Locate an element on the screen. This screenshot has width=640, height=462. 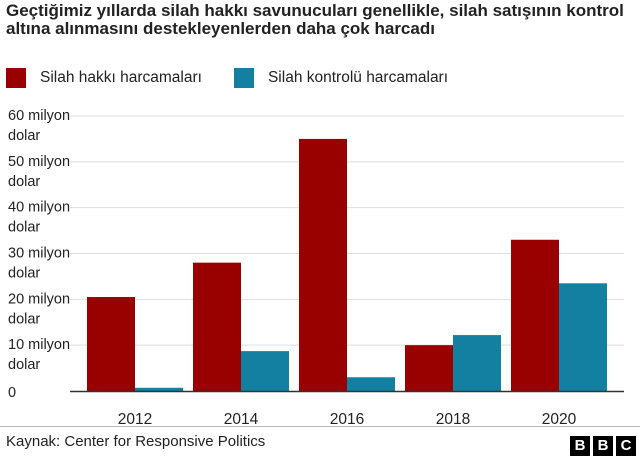
y-tick-label: 0 is located at coordinates (12, 393).